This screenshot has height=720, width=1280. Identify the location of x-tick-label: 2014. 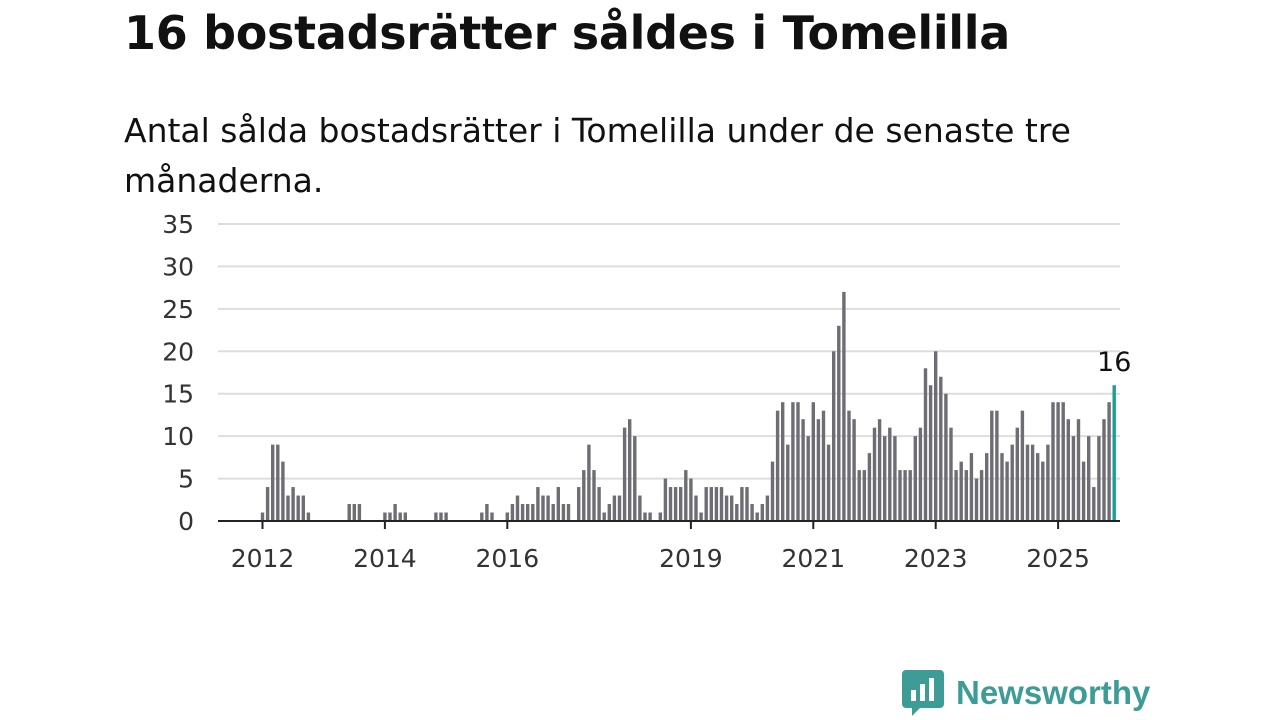
(385, 558).